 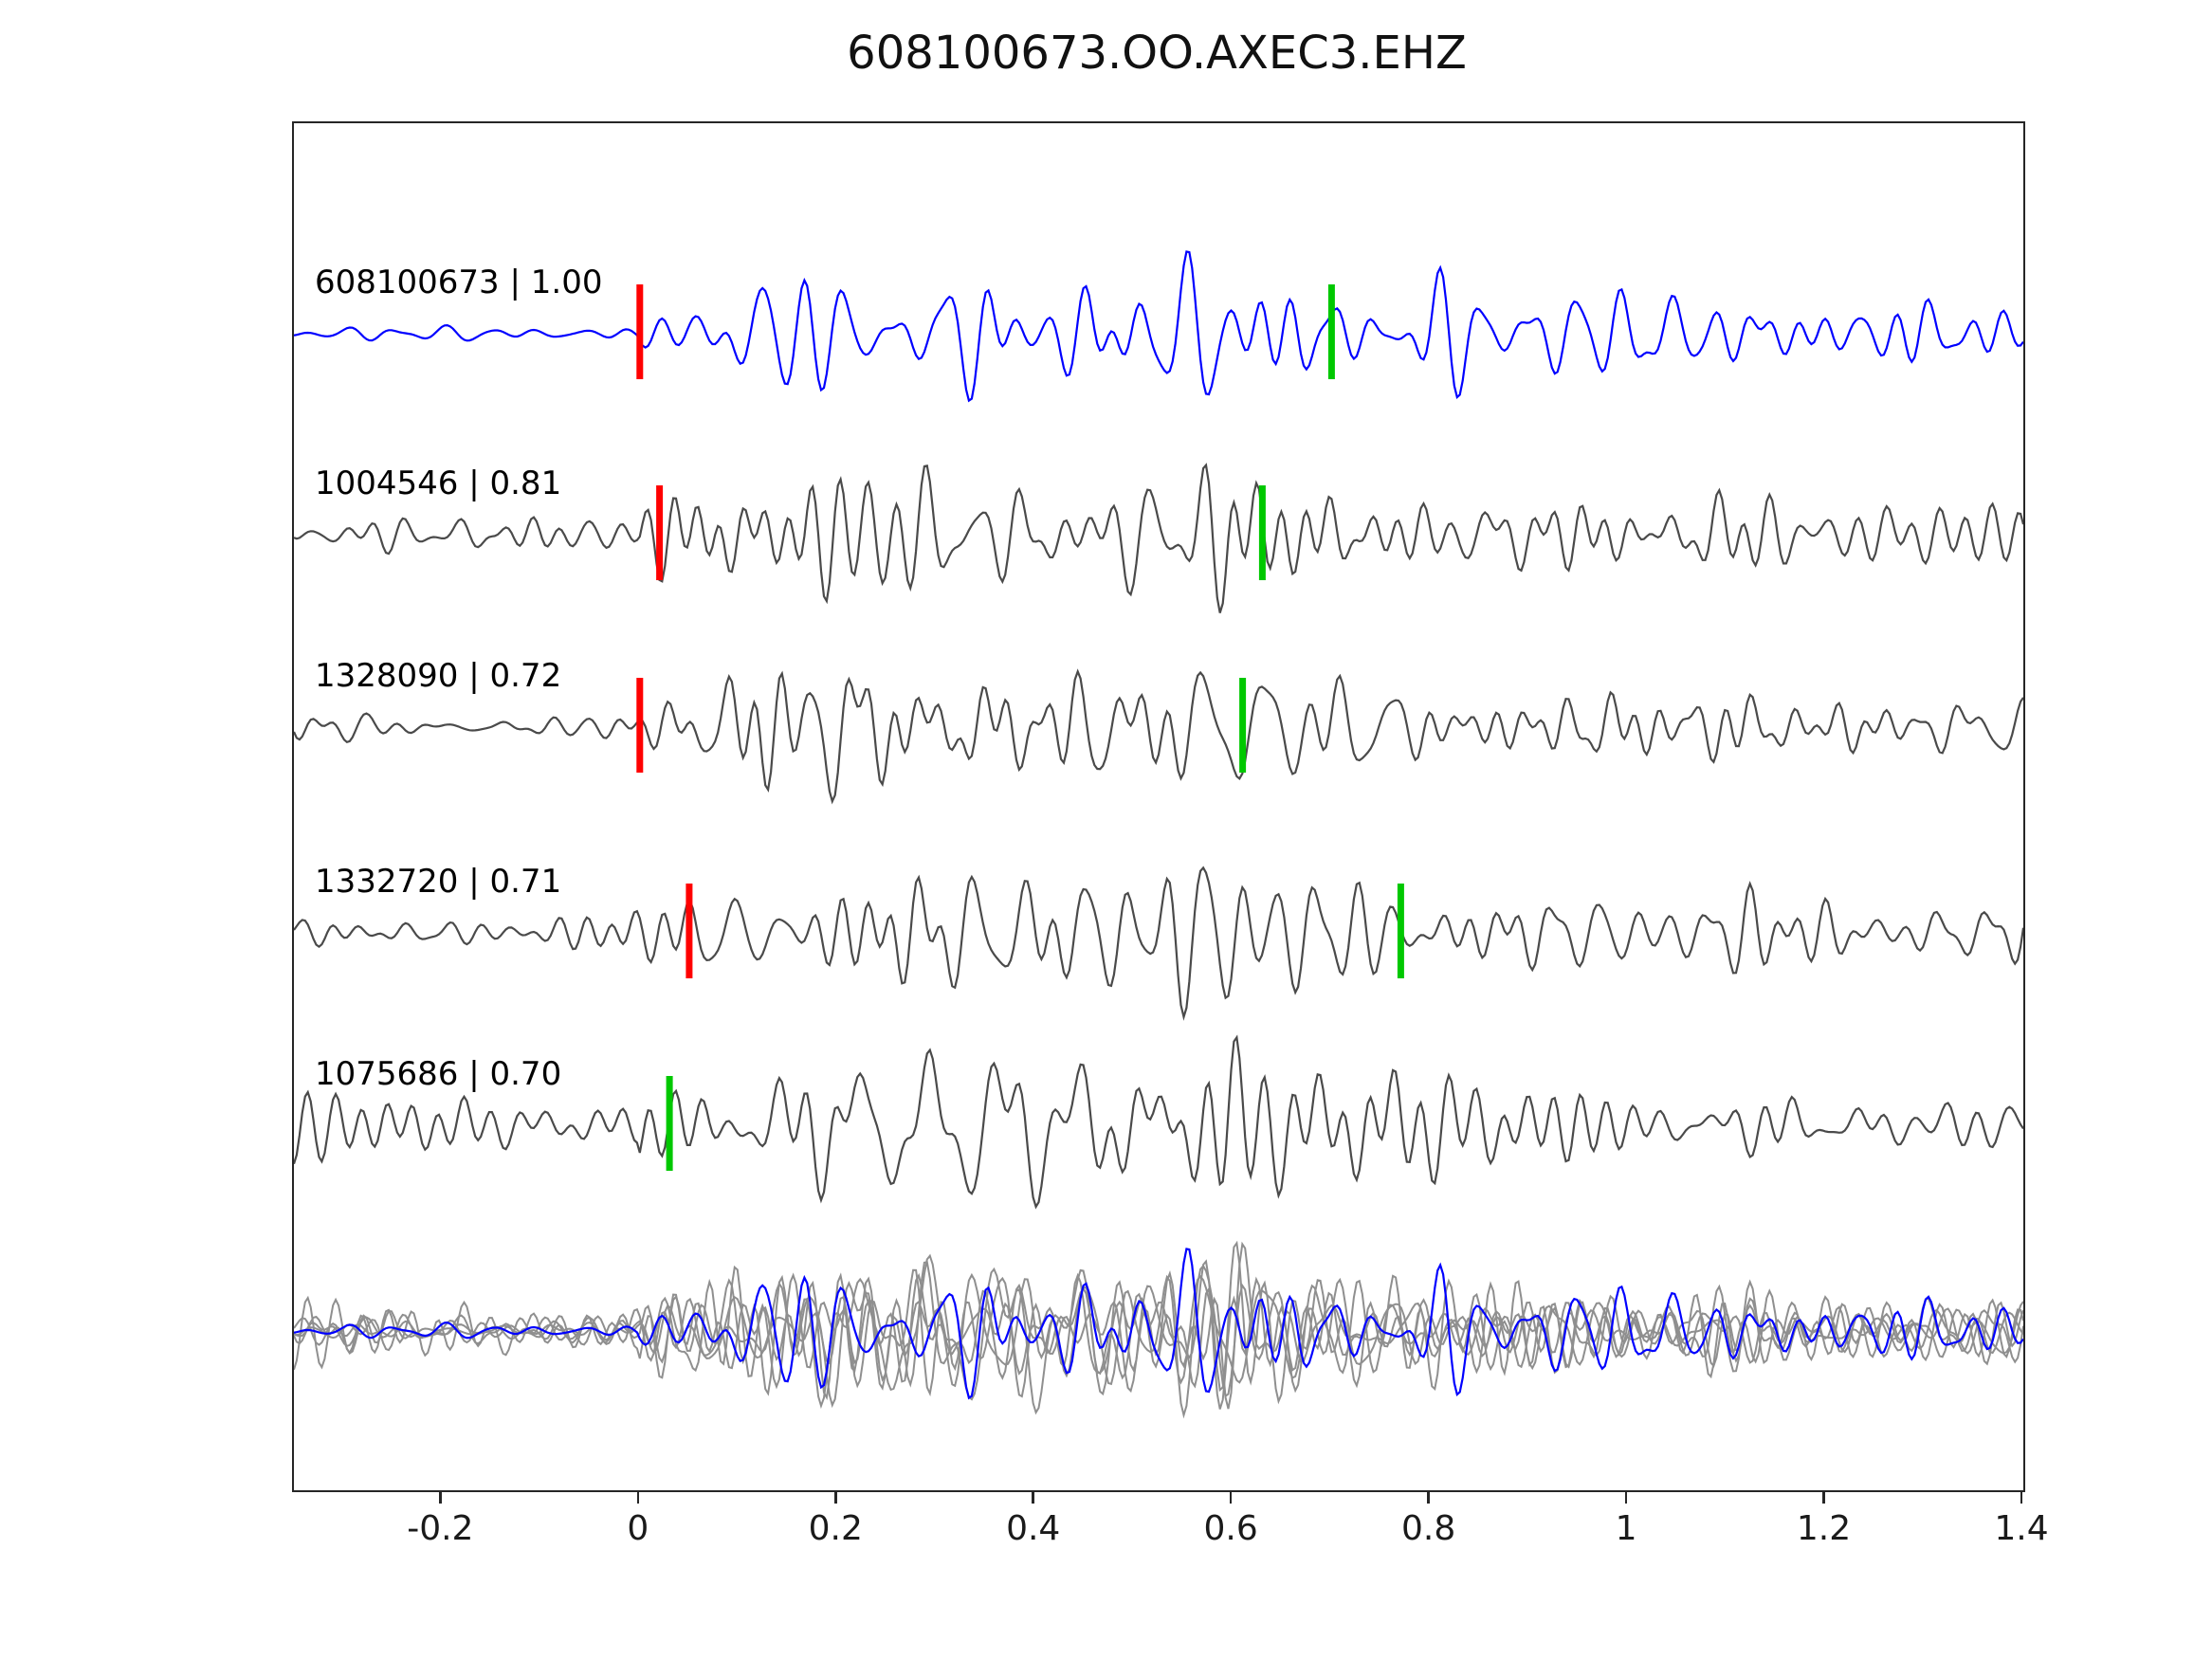 I want to click on trace-label-2: 1004546 | 0.81, so click(x=438, y=483).